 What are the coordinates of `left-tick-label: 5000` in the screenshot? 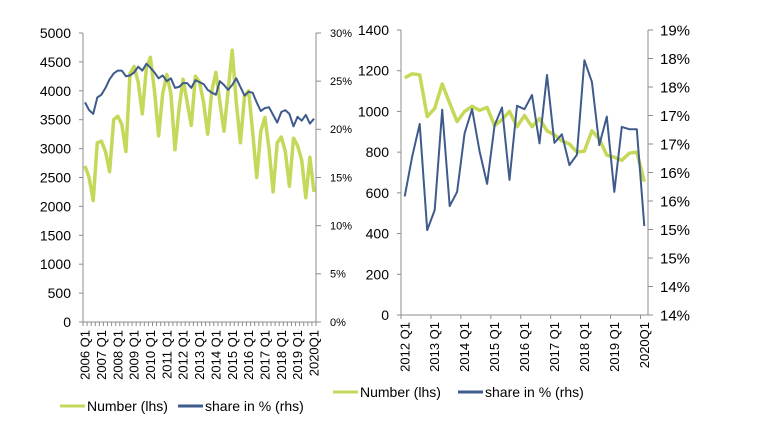 It's located at (55, 33).